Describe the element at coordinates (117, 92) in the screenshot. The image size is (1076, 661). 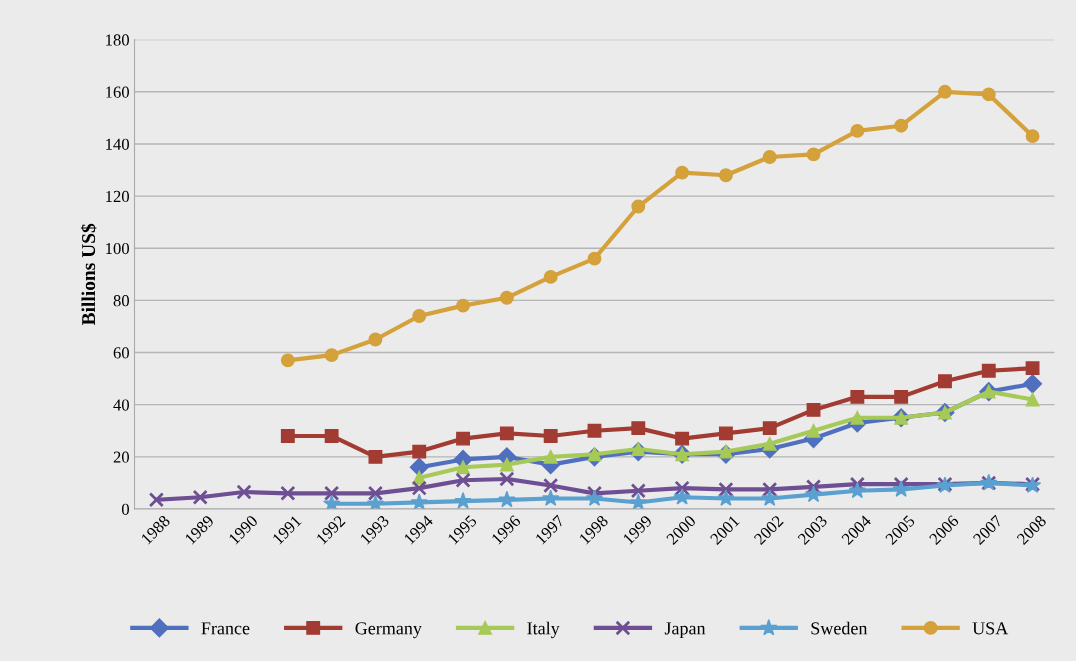
I see `y-tick-label: 160` at that location.